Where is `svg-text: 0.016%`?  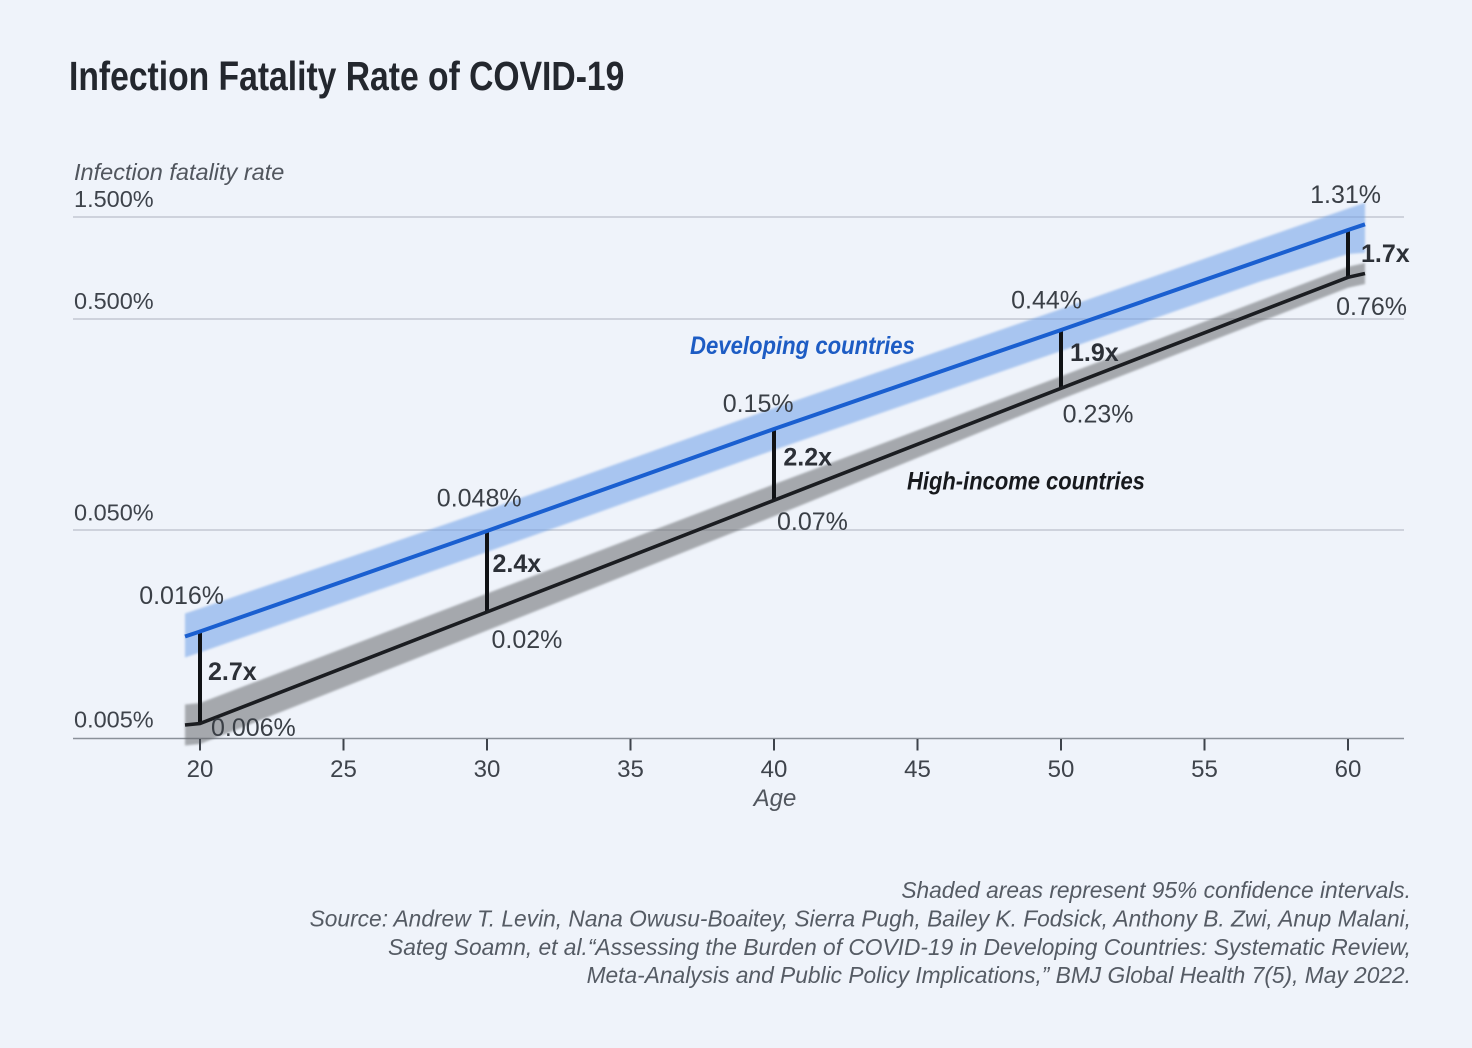
svg-text: 0.016% is located at coordinates (181, 596).